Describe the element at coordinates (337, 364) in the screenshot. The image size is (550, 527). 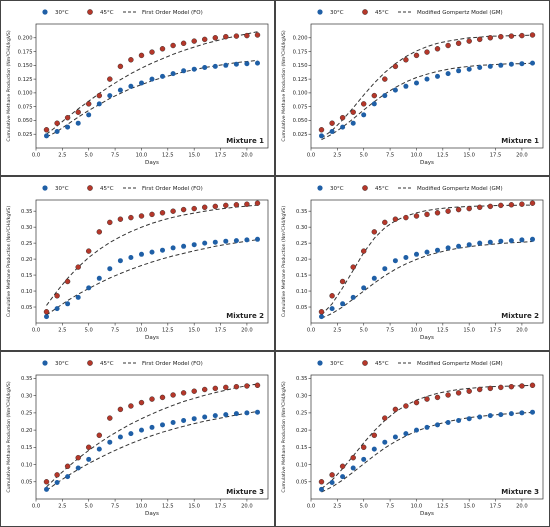
I see `legend-label-30: 30°C` at that location.